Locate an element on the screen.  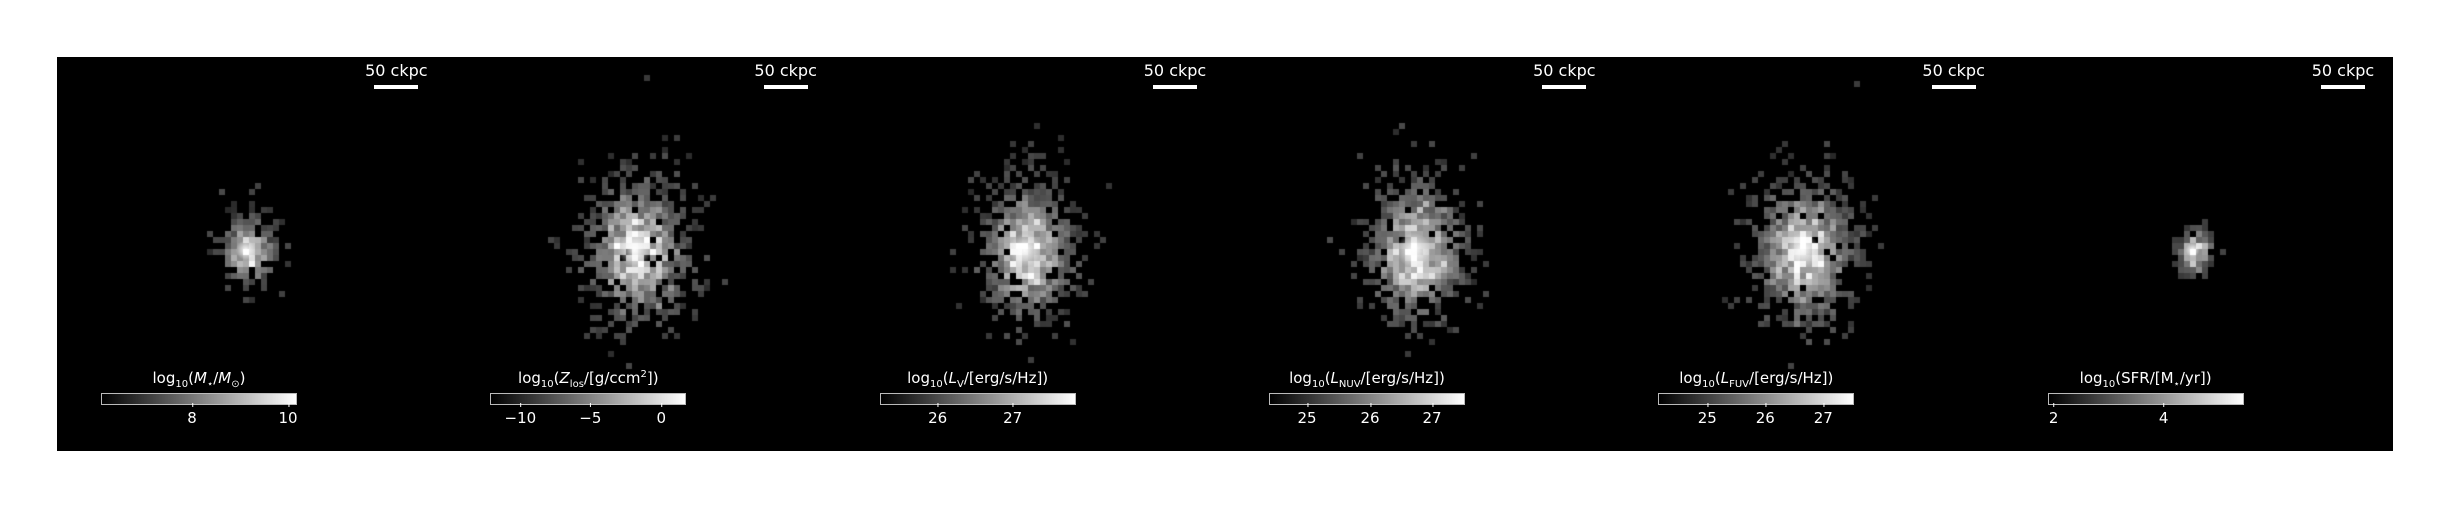
panel-metallicity: 50 ckpc log10(Zlos/[g/ccm2]) −10 −5 0 is located at coordinates (641, 254).